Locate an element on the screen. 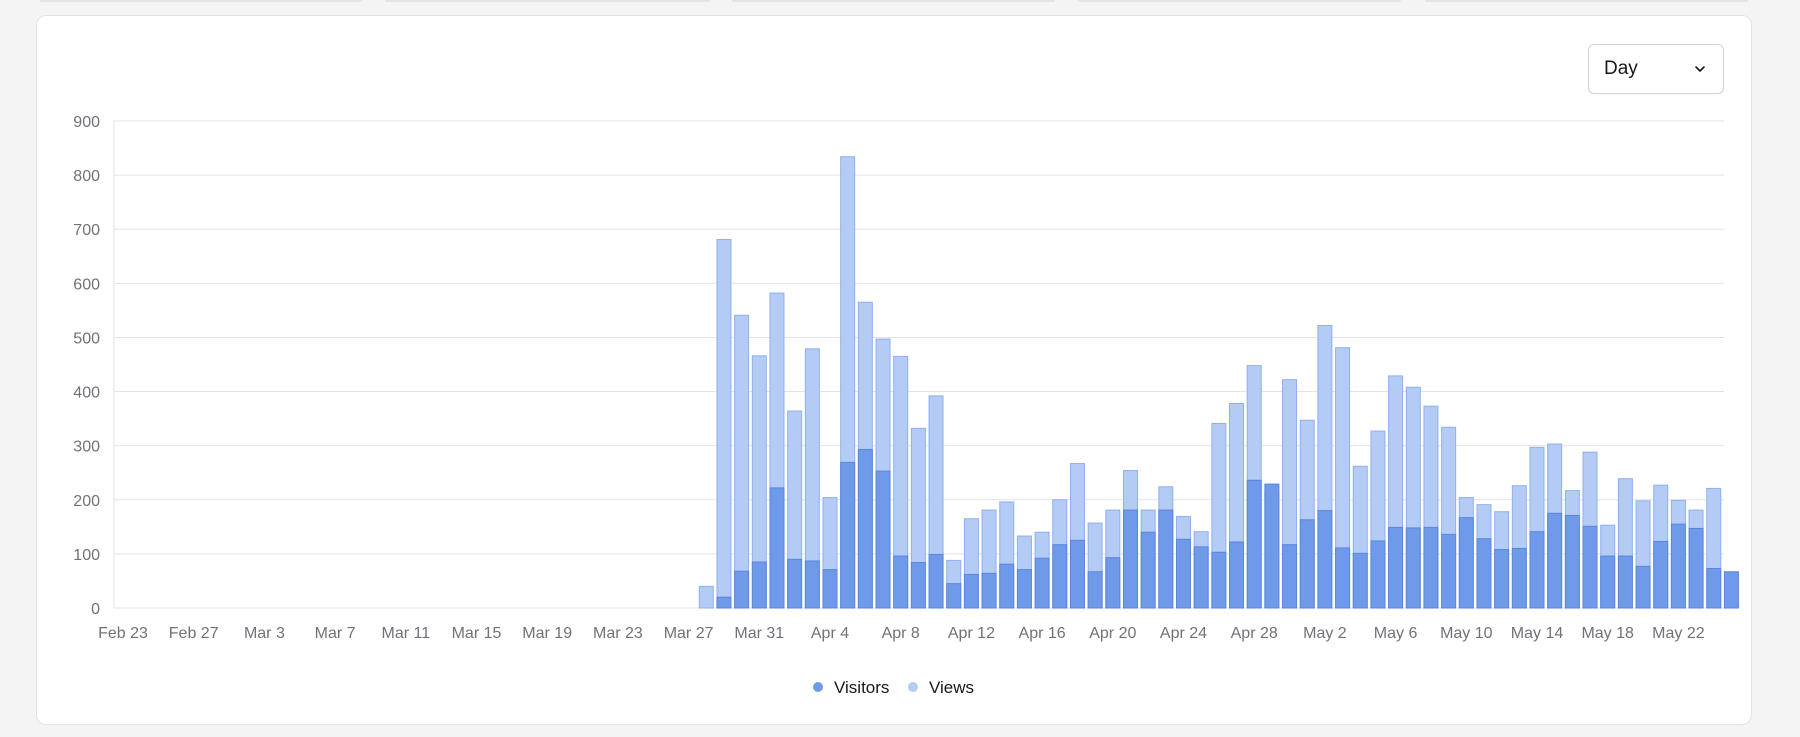 This screenshot has height=737, width=1800. x-tick-label: Mar 15 is located at coordinates (477, 633).